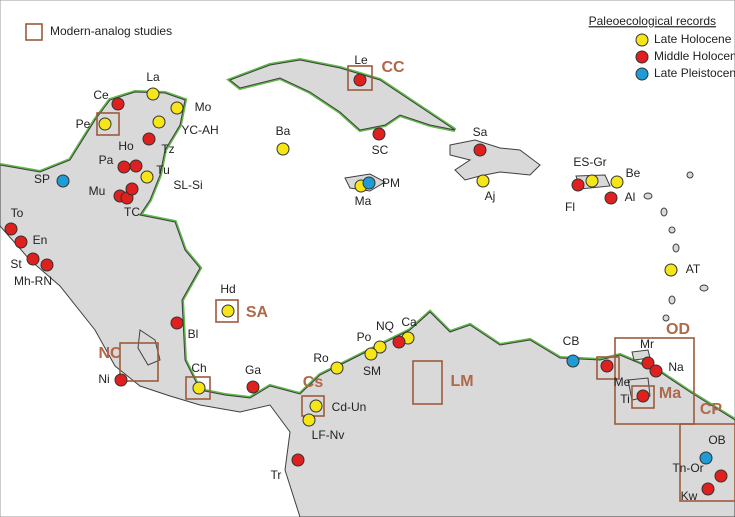 This screenshot has width=735, height=517. I want to click on site-label: Sa, so click(480, 132).